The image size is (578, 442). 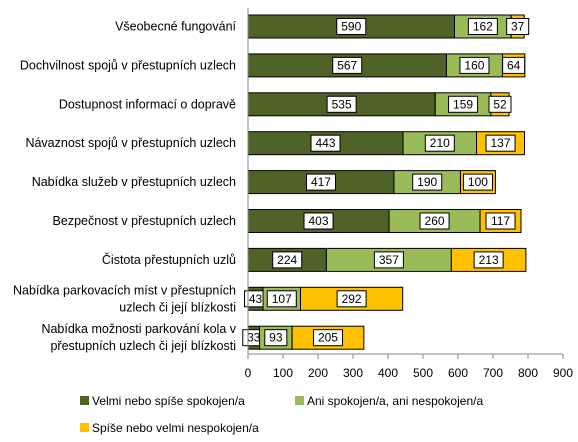 I want to click on category-label: Nabídka parkovacích míst v přestupních, so click(x=124, y=290).